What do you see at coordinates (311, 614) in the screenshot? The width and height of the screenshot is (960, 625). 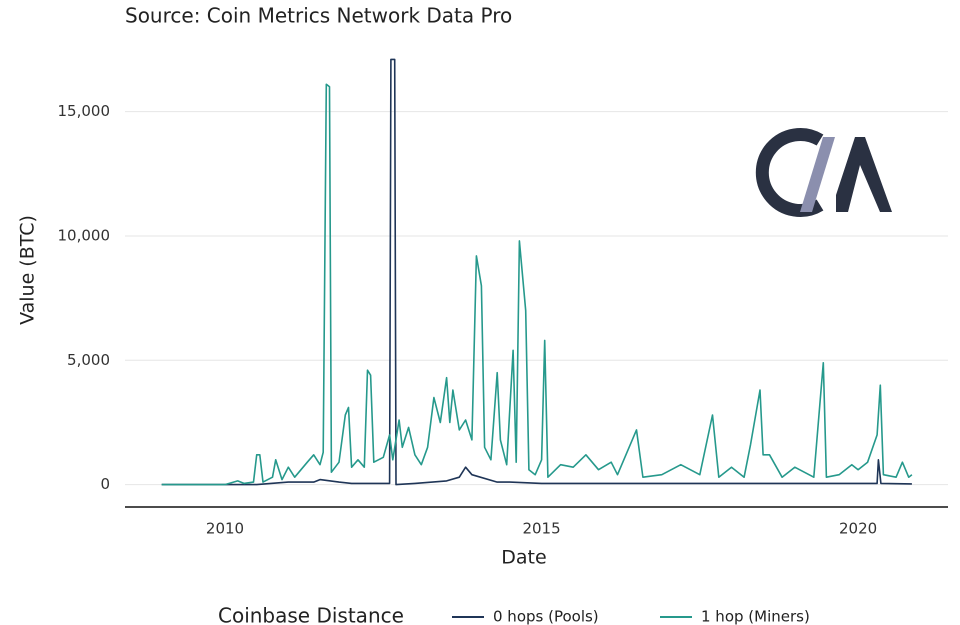 I see `legend-title: Coinbase Distance` at bounding box center [311, 614].